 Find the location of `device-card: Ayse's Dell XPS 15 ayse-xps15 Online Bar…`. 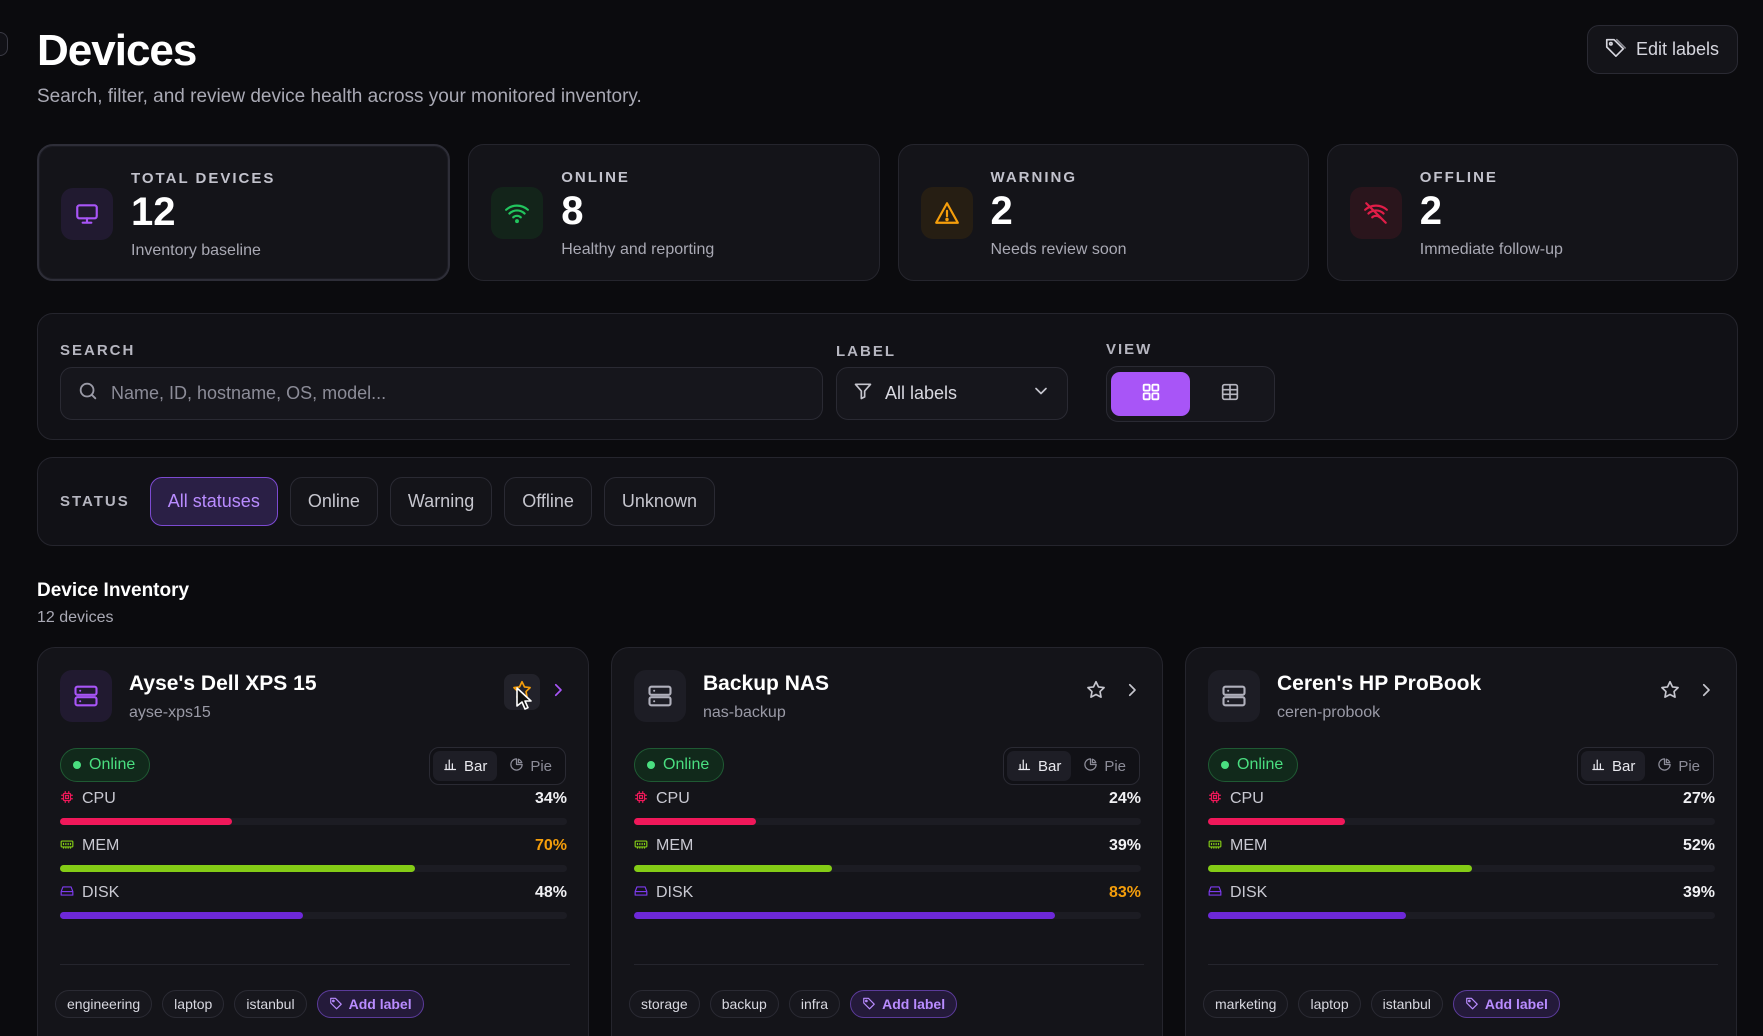

device-card: Ayse's Dell XPS 15 ayse-xps15 Online Bar… is located at coordinates (313, 841).